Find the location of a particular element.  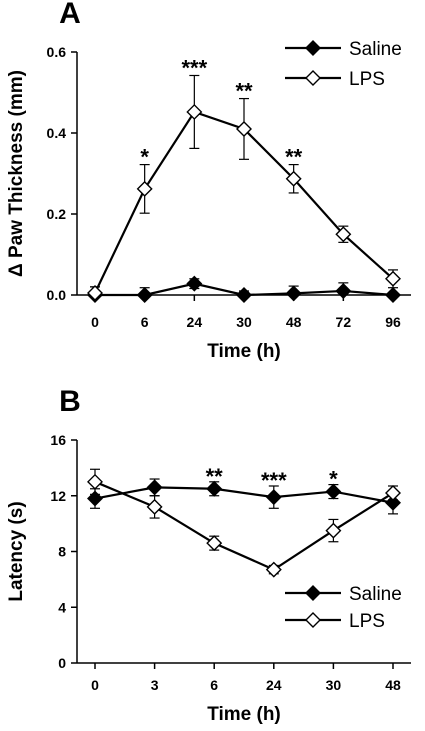

x-tick-label: 72 is located at coordinates (344, 322).